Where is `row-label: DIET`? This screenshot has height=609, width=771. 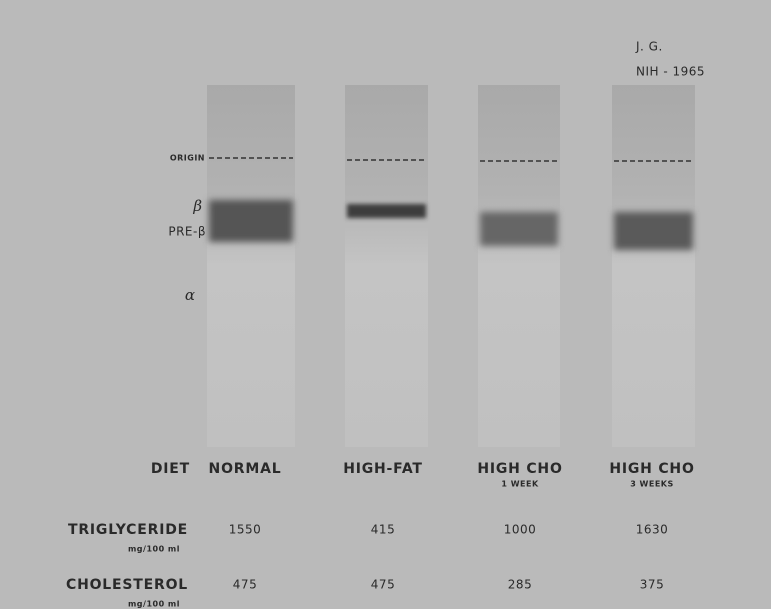
row-label: DIET is located at coordinates (170, 469).